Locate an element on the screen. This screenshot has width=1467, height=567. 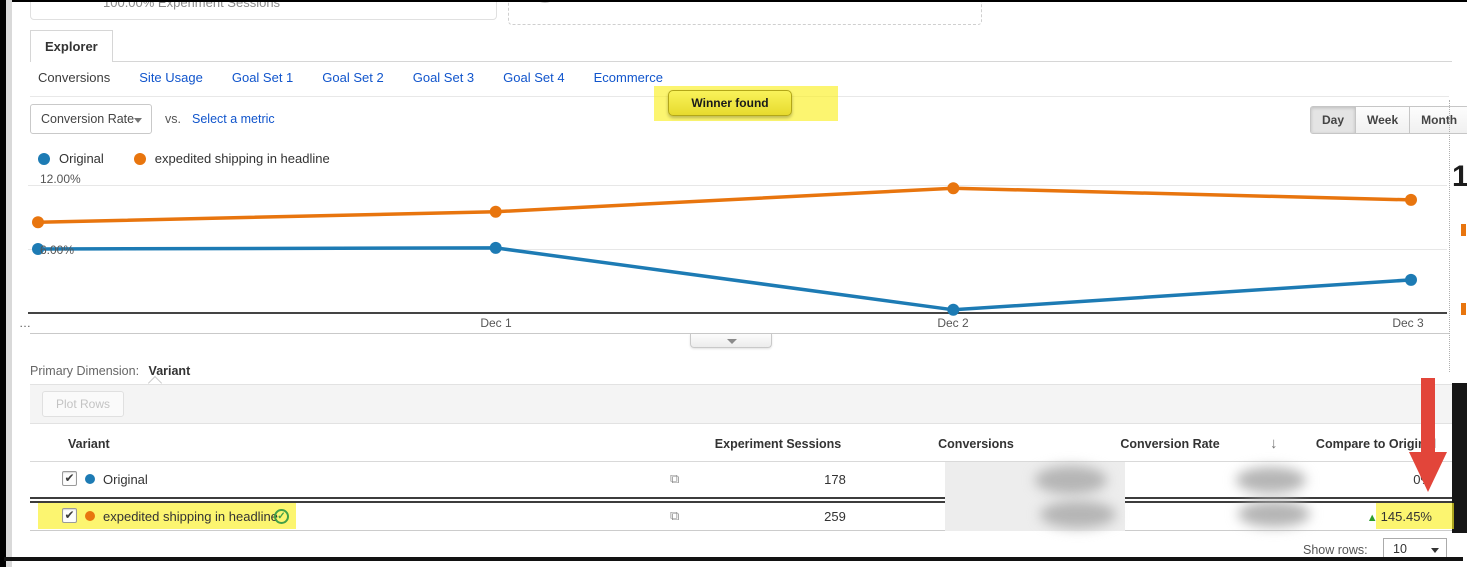
plot-rows-button: Plot Rows is located at coordinates (83, 404).